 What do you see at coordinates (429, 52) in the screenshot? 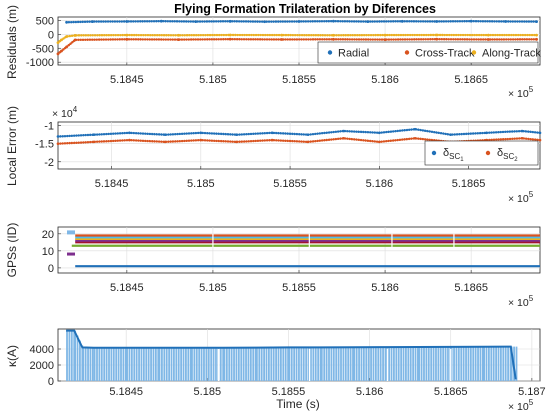
I see `legend: Radial Cross-Track Along-Track` at bounding box center [429, 52].